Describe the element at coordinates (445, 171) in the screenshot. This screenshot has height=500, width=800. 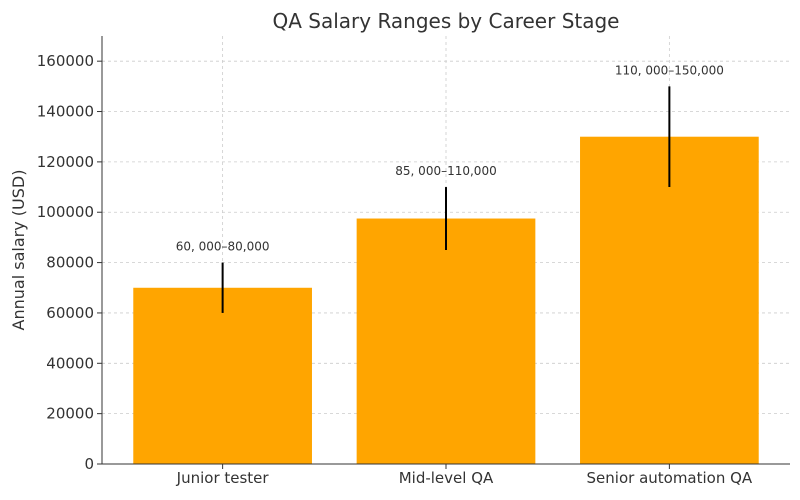
I see `data-label: 85, 000–110,000` at that location.